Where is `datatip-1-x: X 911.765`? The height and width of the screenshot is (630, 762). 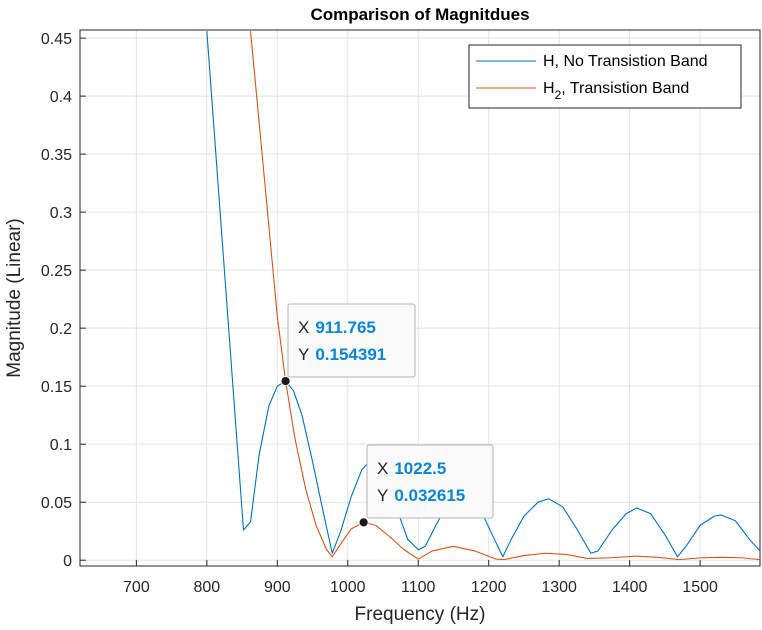 datatip-1-x: X 911.765 is located at coordinates (337, 327).